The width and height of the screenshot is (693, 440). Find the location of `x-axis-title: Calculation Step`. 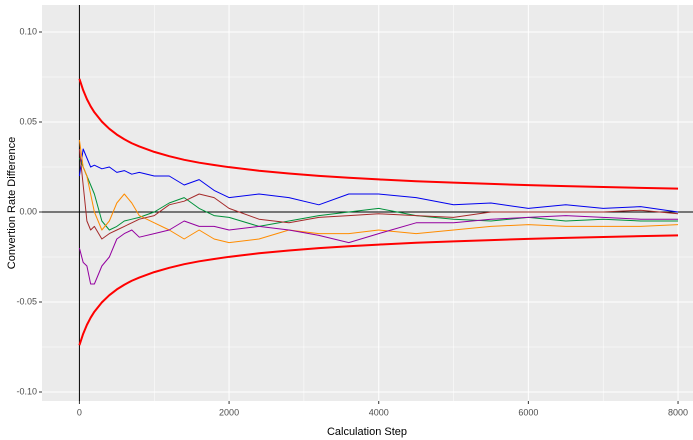

x-axis-title: Calculation Step is located at coordinates (367, 432).